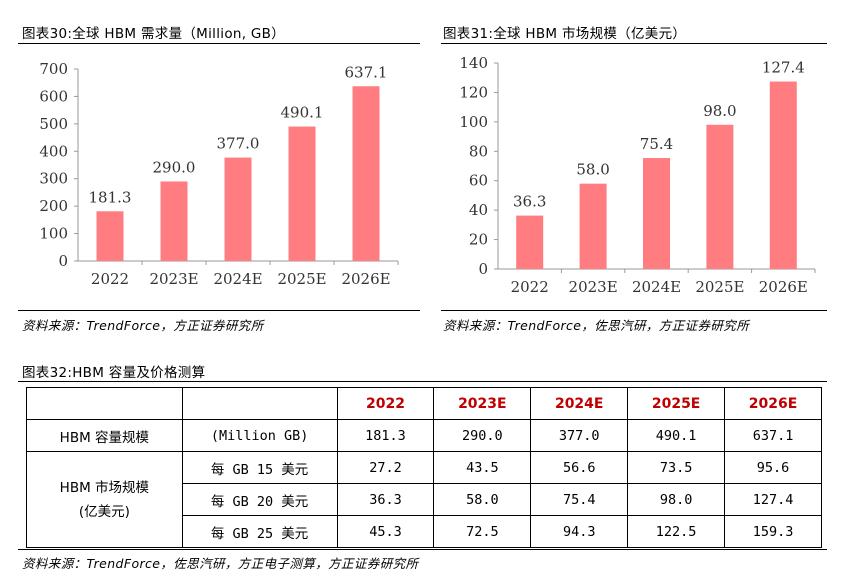 Image resolution: width=845 pixels, height=573 pixels. Describe the element at coordinates (385, 435) in the screenshot. I see `table-cell: 181.3` at that location.